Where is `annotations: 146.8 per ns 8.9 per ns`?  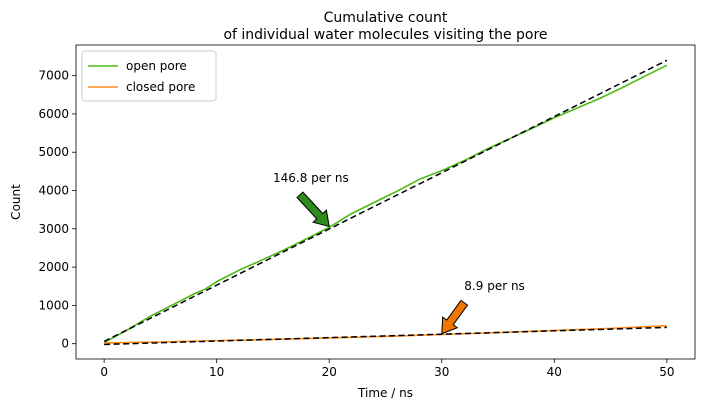
annotations: 146.8 per ns 8.9 per ns is located at coordinates (399, 253).